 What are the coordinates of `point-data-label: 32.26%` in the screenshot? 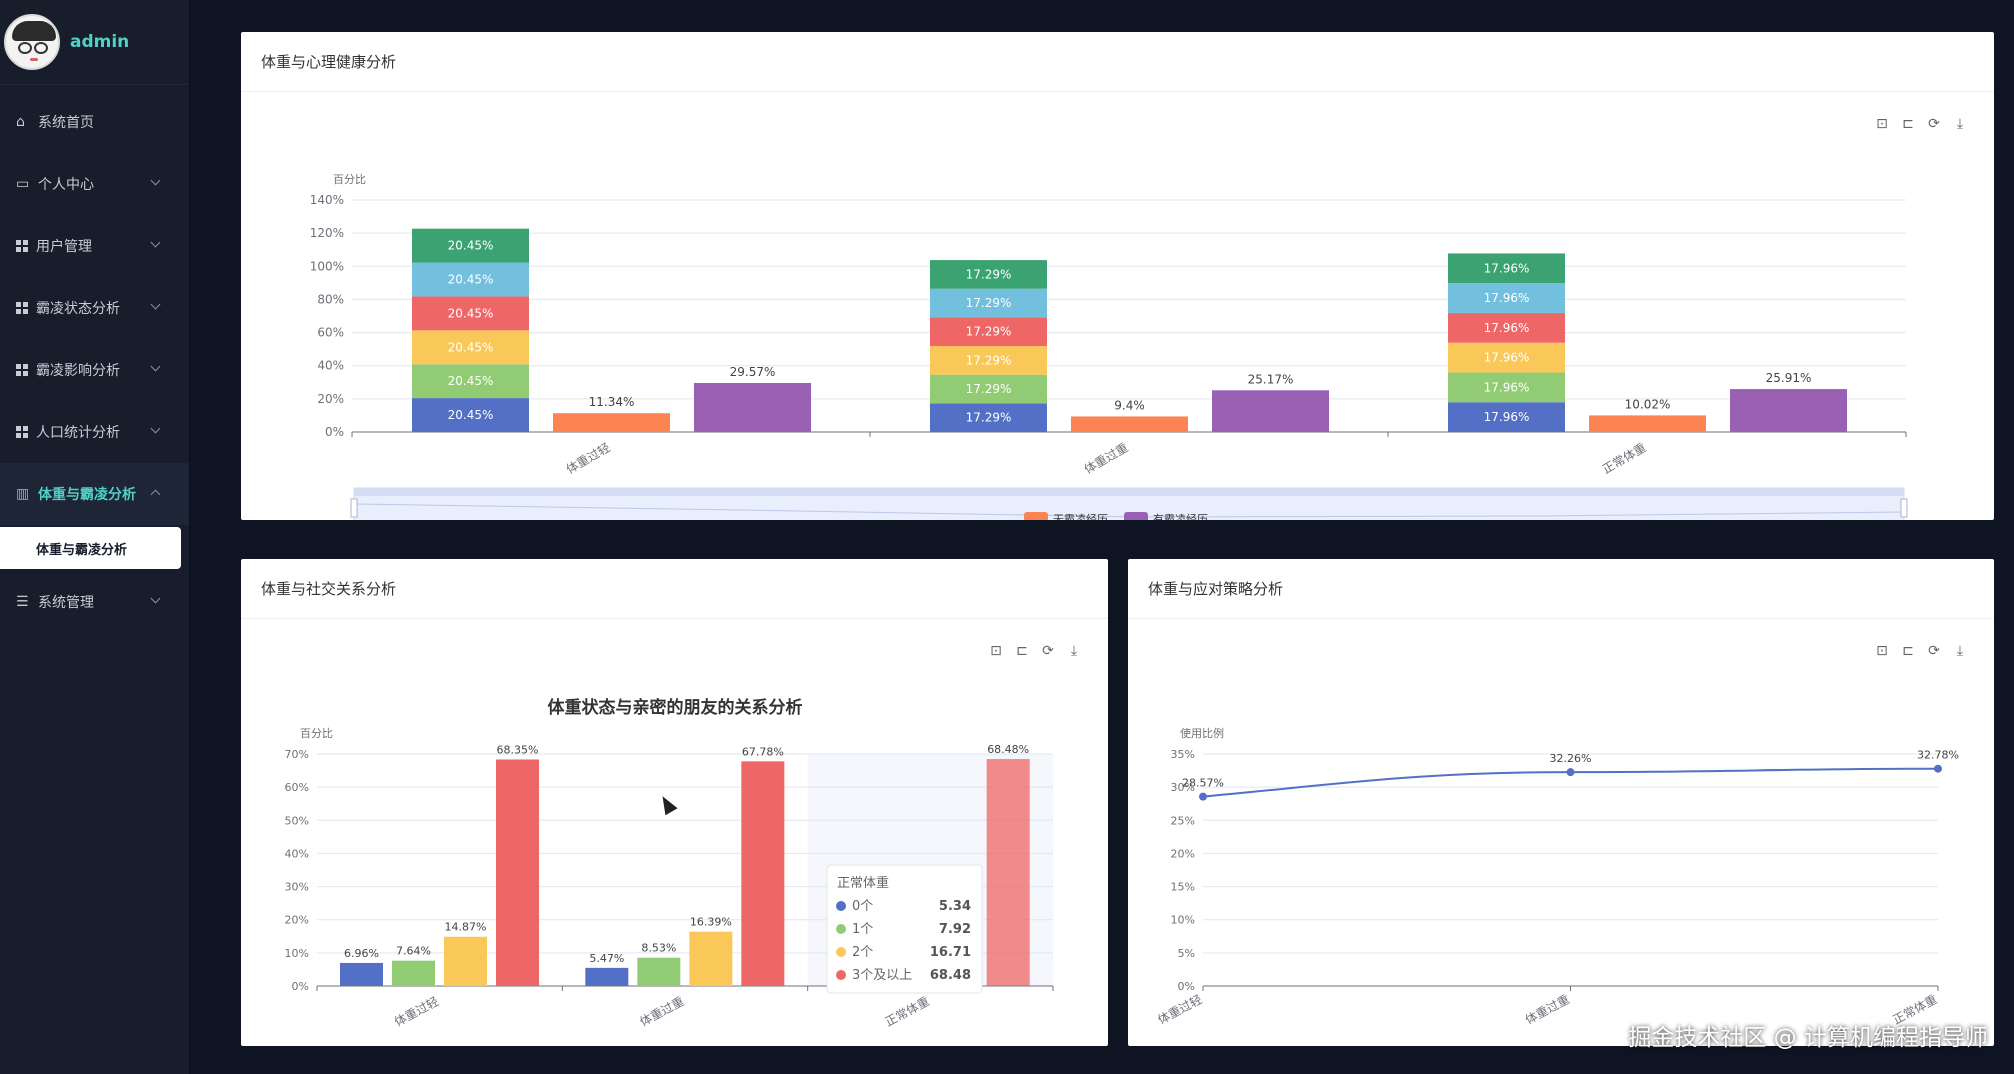 It's located at (1571, 758).